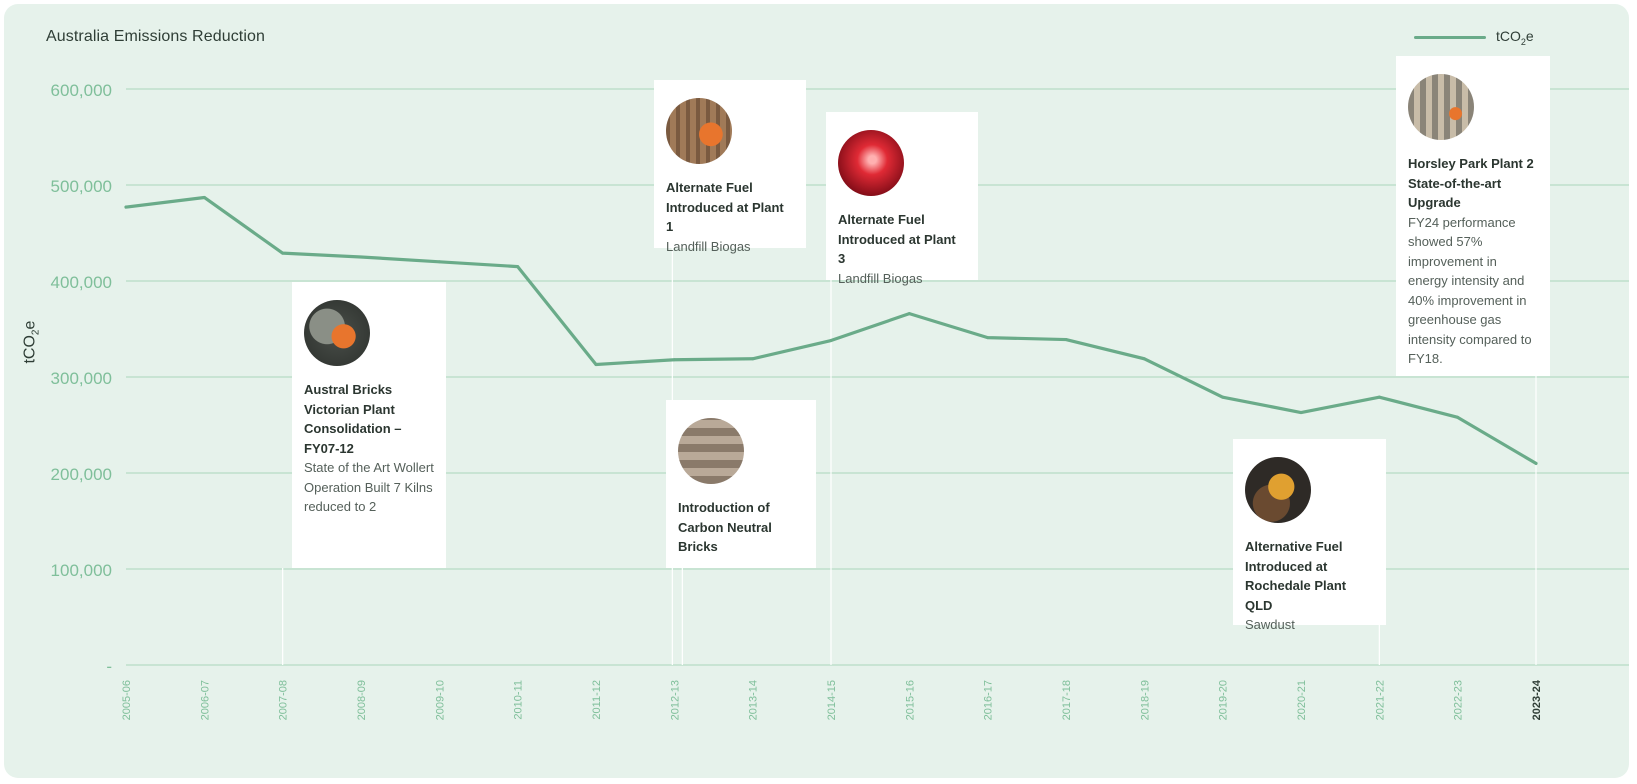 This screenshot has width=1637, height=784. I want to click on y-tick-label: 600,000, so click(81, 90).